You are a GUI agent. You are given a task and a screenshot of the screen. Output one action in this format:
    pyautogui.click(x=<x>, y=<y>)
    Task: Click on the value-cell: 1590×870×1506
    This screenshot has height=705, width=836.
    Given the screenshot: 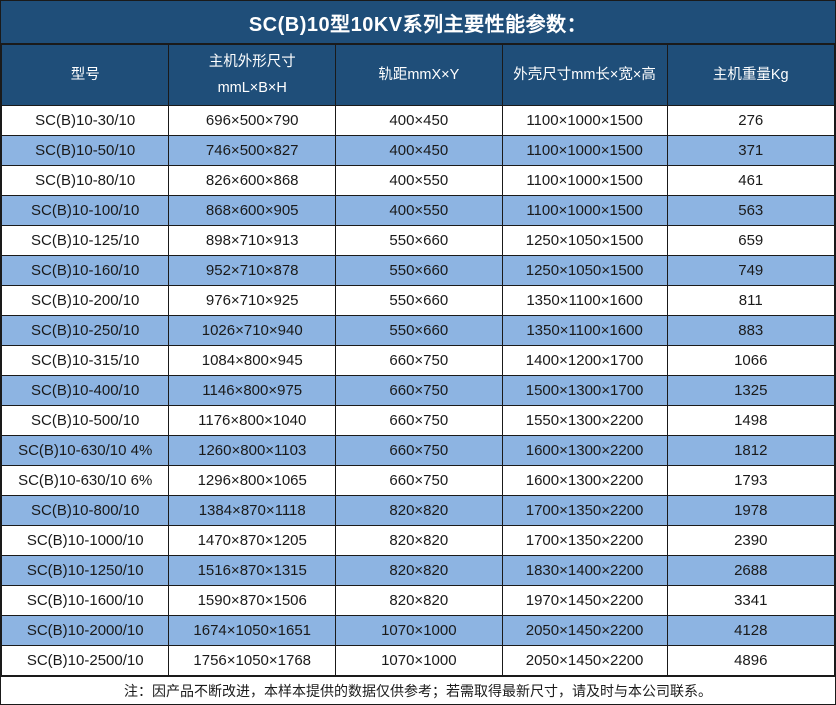 What is the action you would take?
    pyautogui.click(x=252, y=600)
    